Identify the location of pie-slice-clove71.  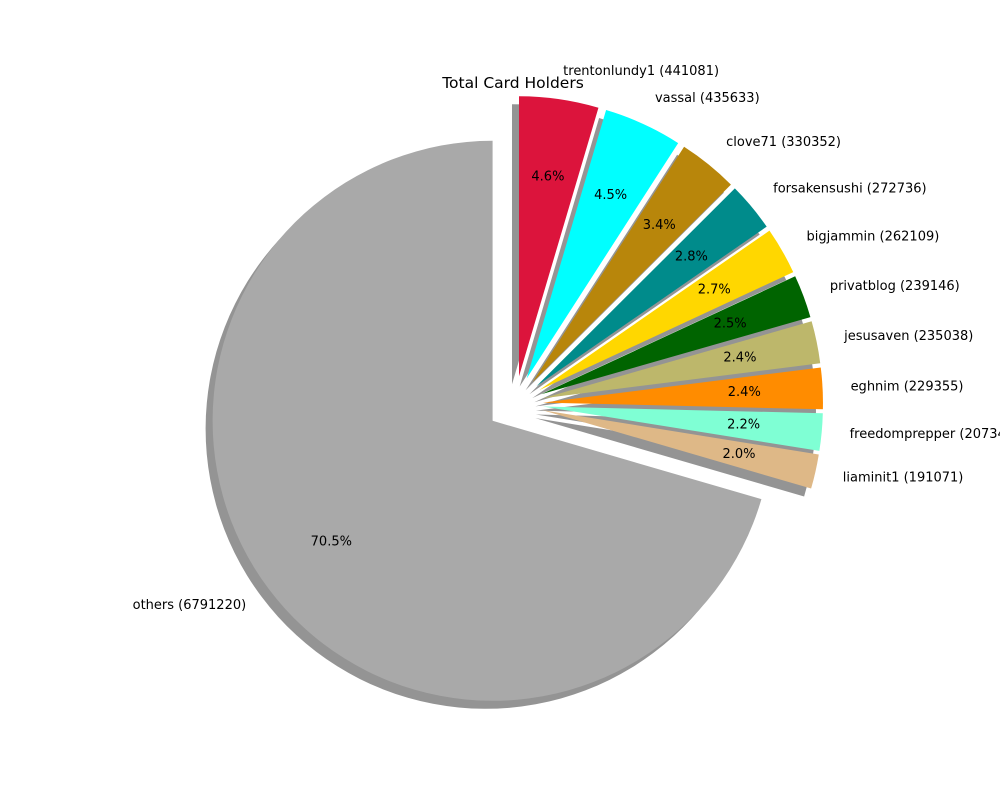
(631, 264).